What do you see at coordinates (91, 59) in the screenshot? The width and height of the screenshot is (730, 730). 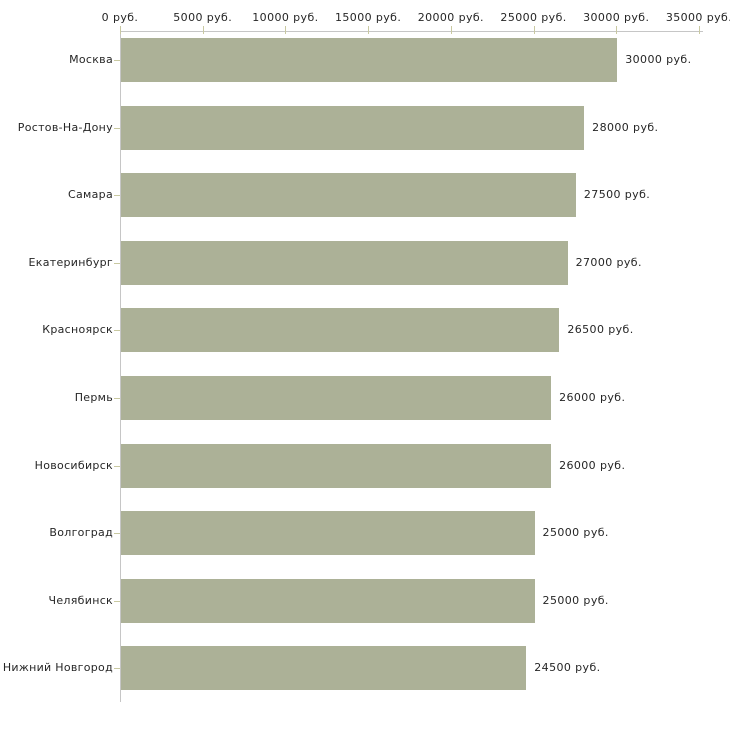 I see `category-label: Москва` at bounding box center [91, 59].